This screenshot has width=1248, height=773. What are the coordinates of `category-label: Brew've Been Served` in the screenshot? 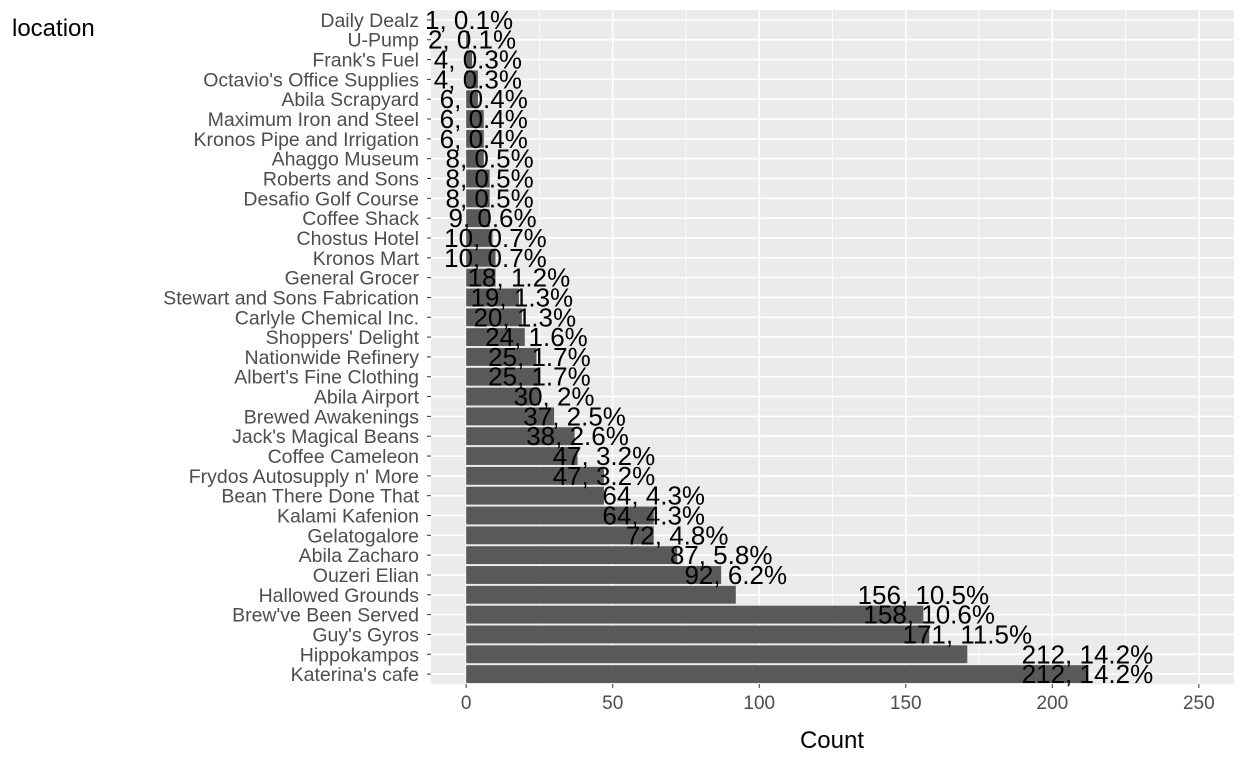 It's located at (325, 616).